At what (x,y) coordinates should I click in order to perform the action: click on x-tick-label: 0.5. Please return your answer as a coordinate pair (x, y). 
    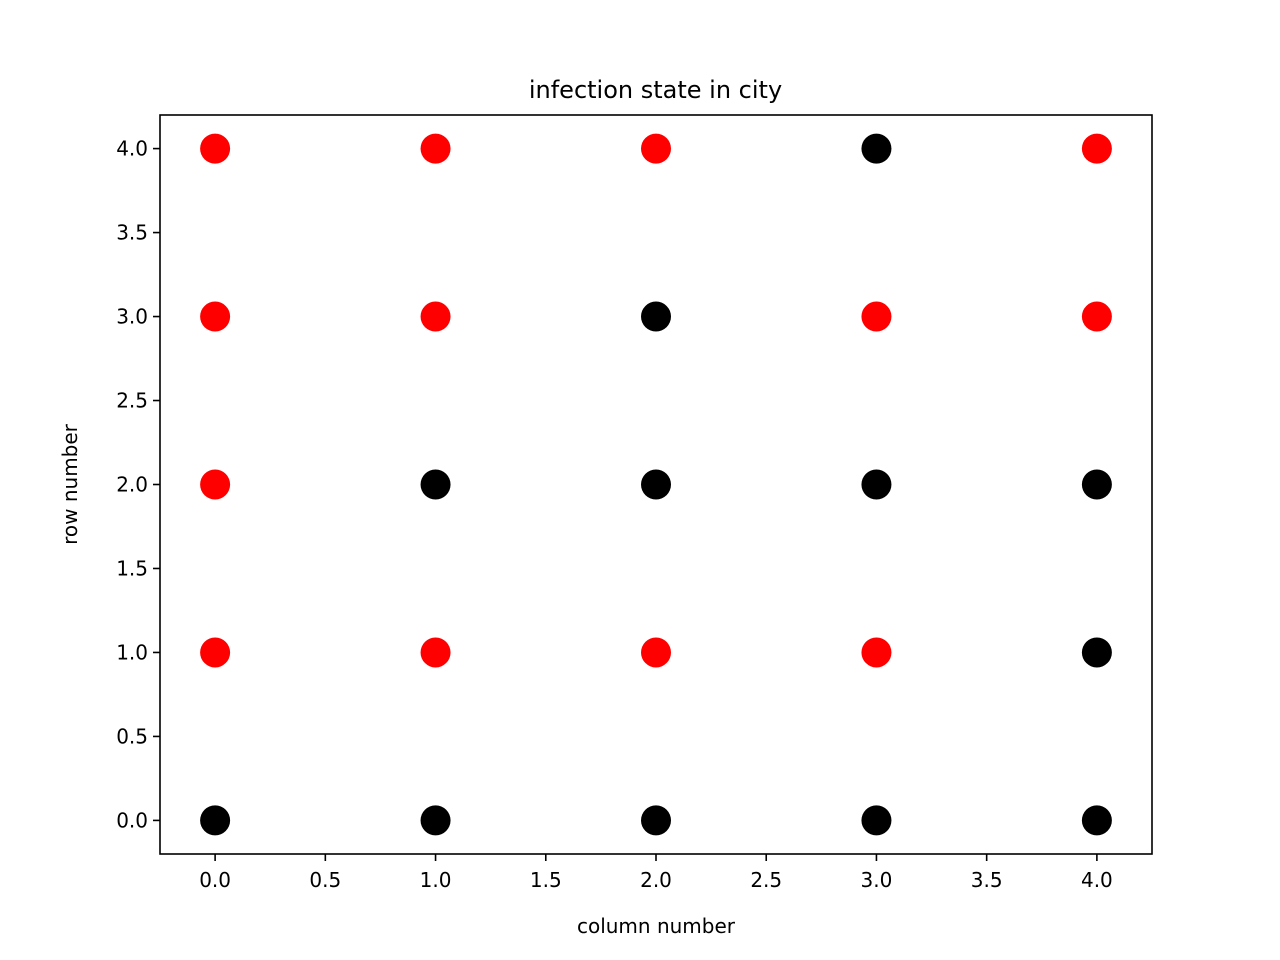
    Looking at the image, I should click on (325, 880).